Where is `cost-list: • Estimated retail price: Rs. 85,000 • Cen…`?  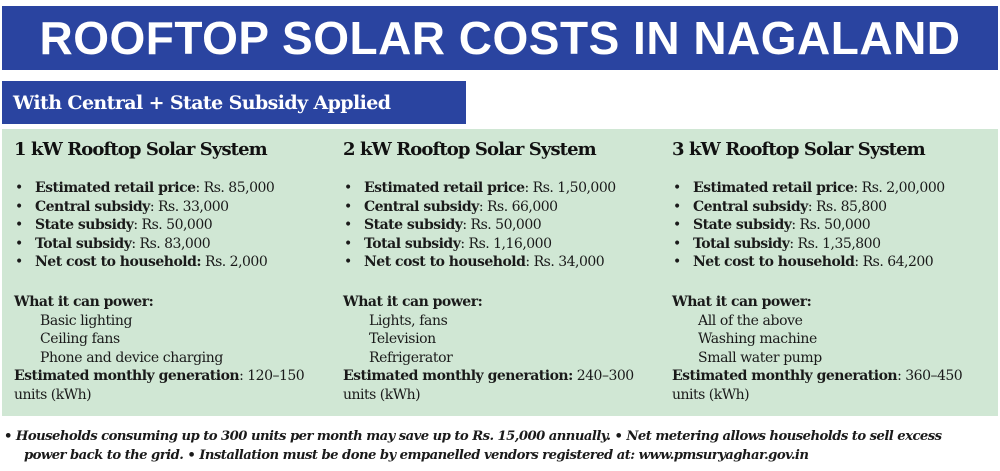
cost-list: • Estimated retail price: Rs. 85,000 • Cen… is located at coordinates (144, 225).